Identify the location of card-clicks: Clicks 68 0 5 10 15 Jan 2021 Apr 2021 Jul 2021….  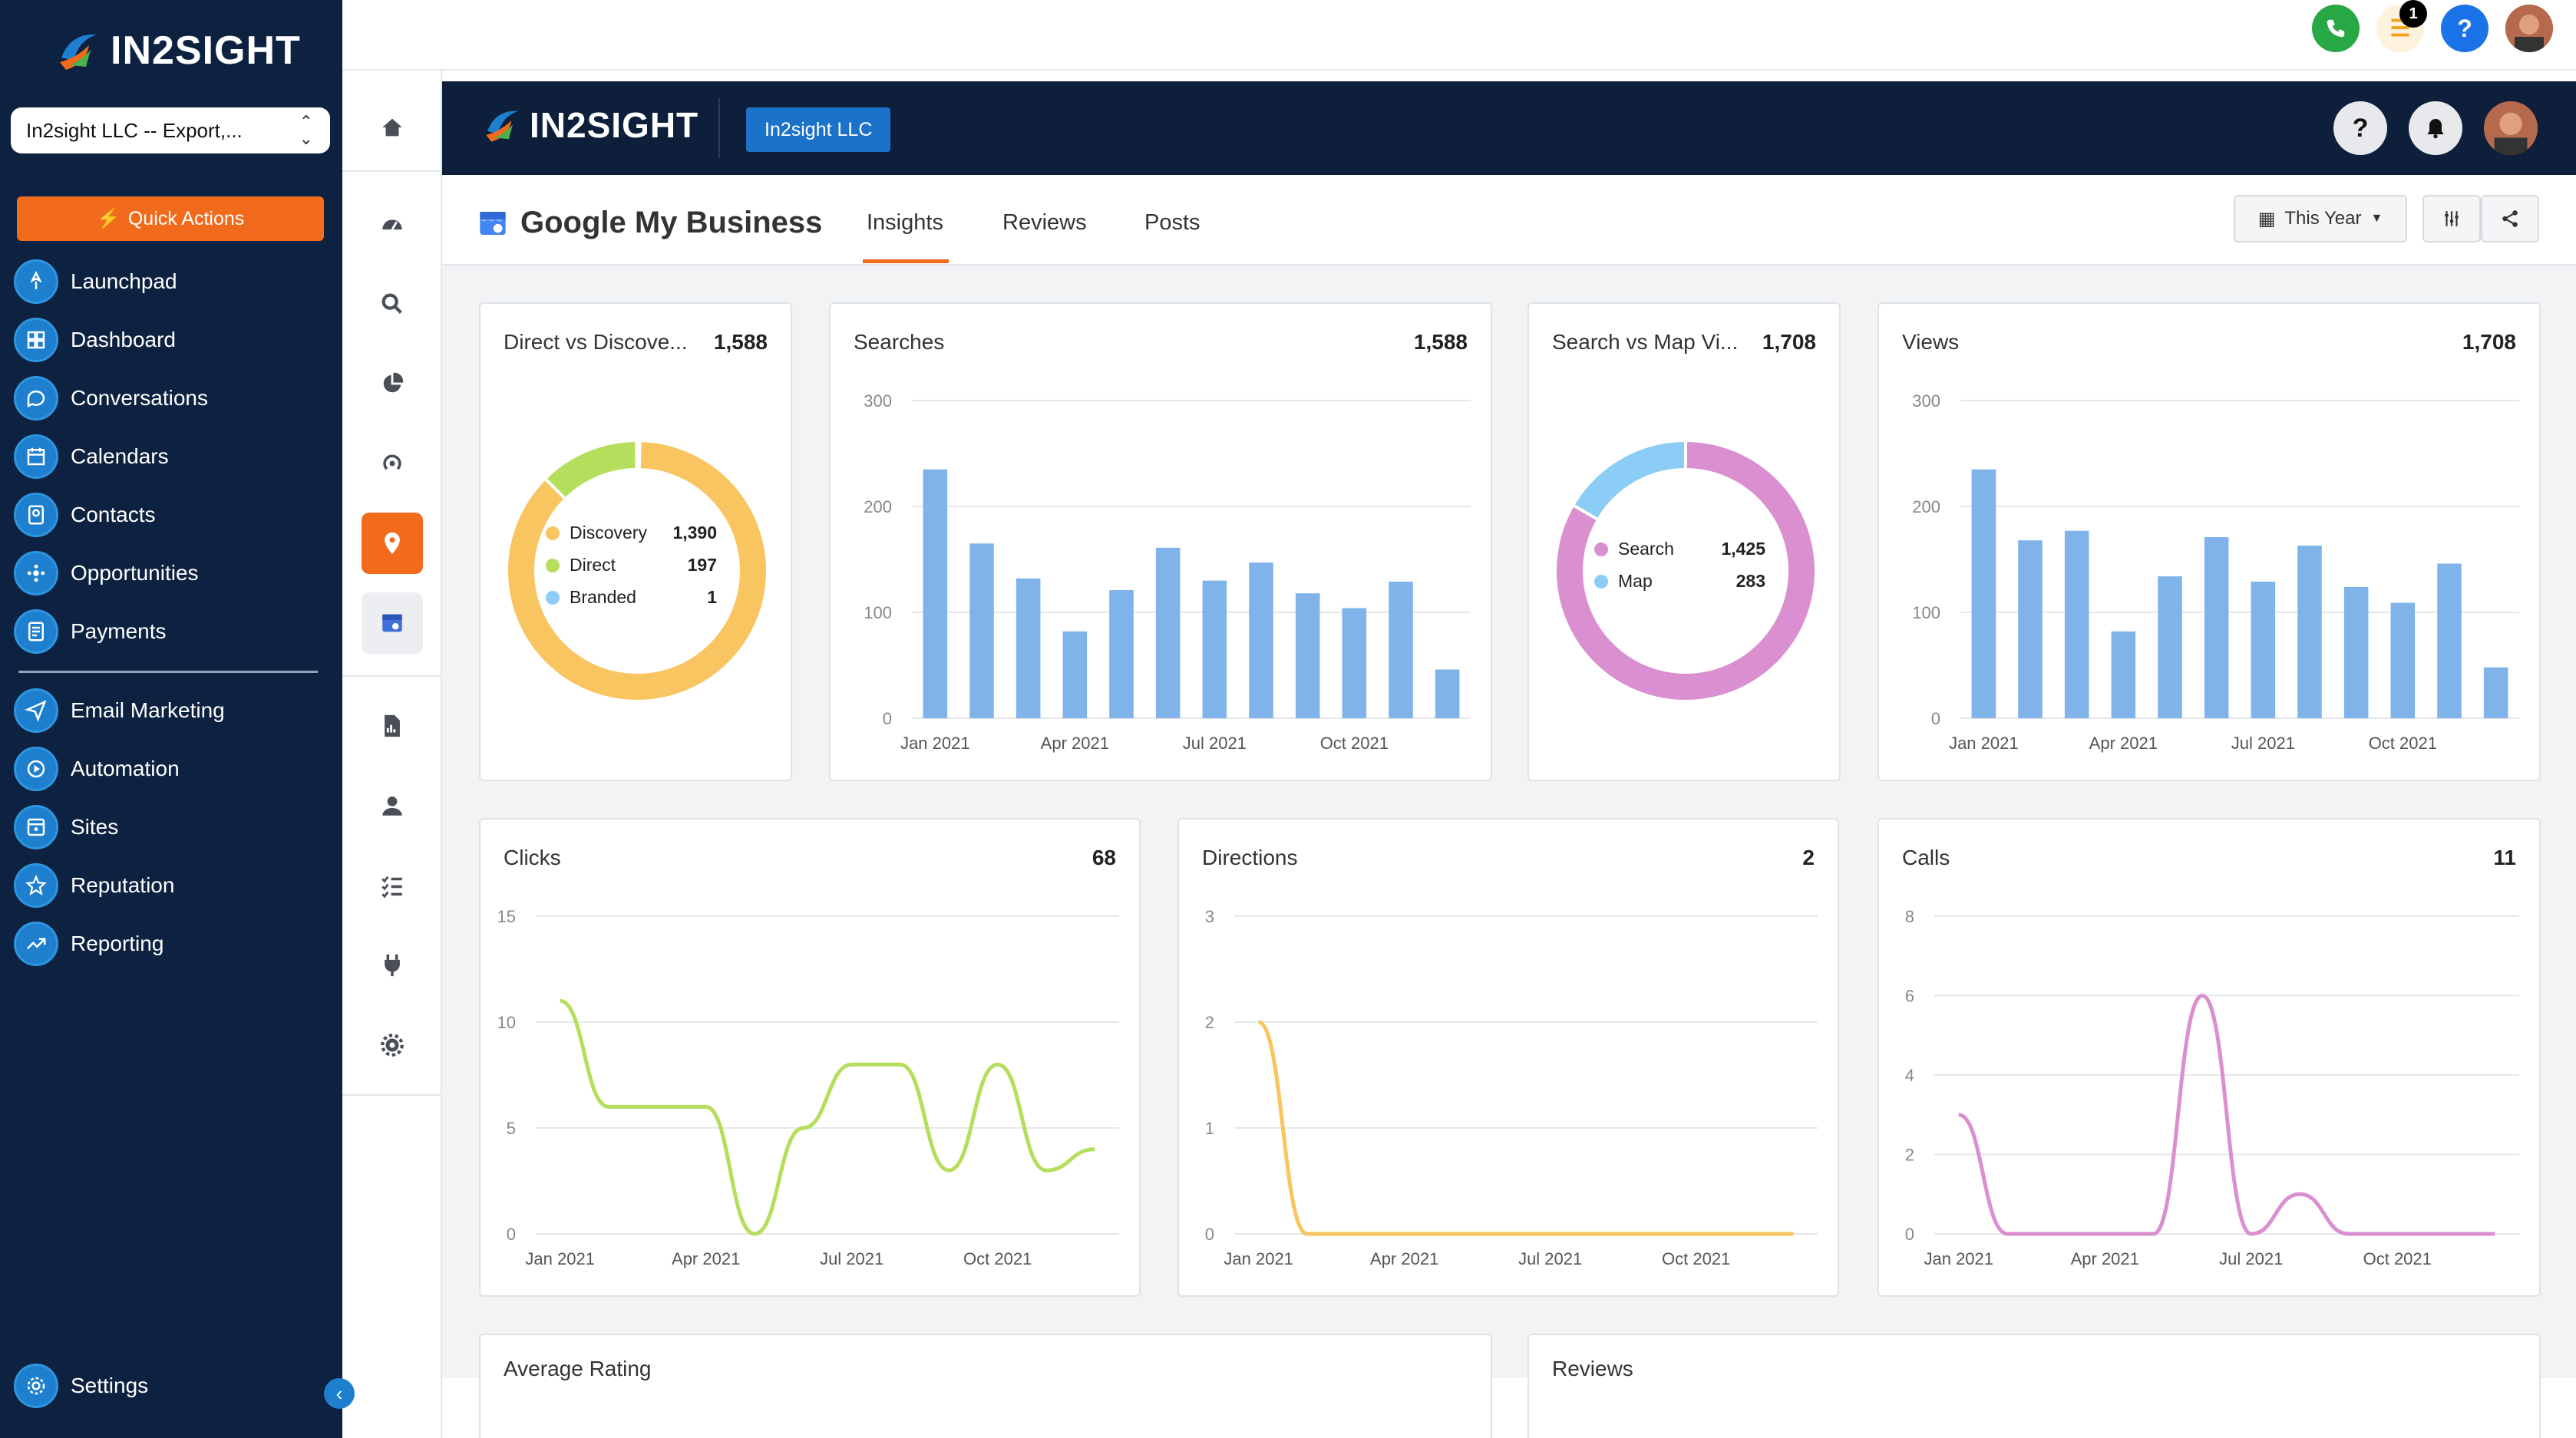
(810, 1057).